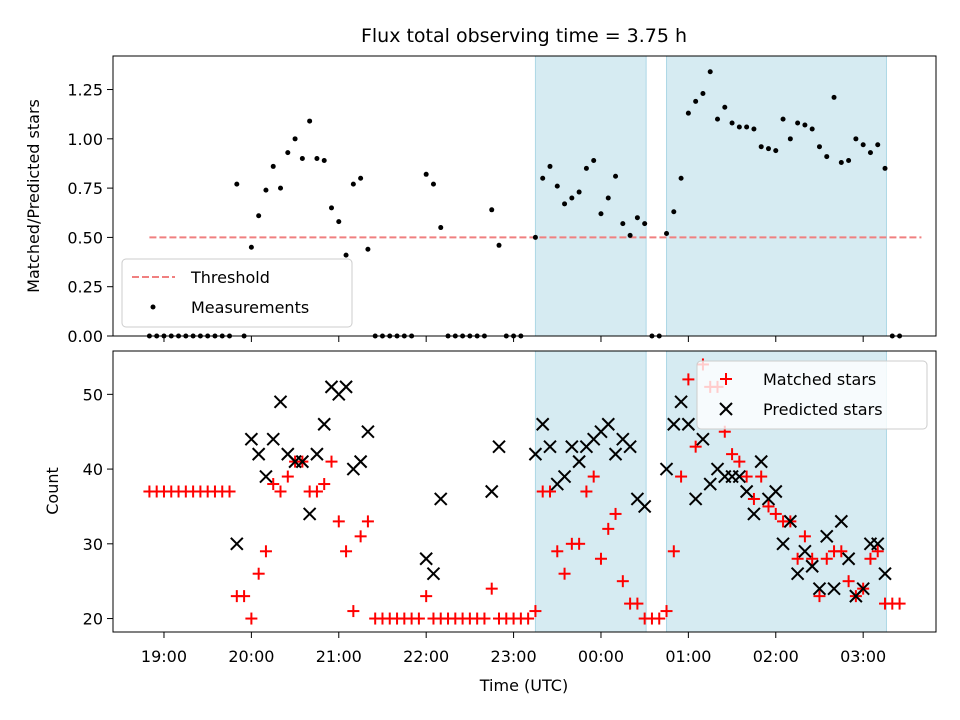 The image size is (960, 720). Describe the element at coordinates (93, 619) in the screenshot. I see `y-tick-label: 20` at that location.